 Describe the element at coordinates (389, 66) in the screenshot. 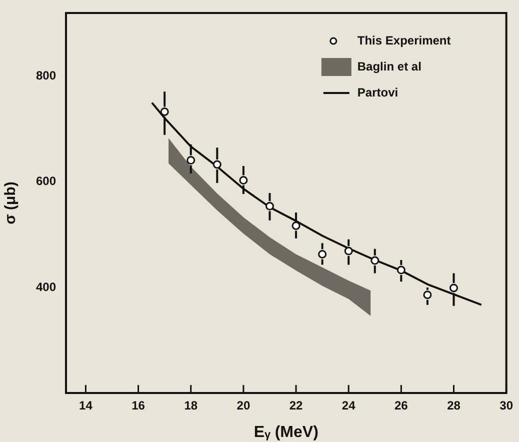

I see `legend-label: Baglin et al` at that location.